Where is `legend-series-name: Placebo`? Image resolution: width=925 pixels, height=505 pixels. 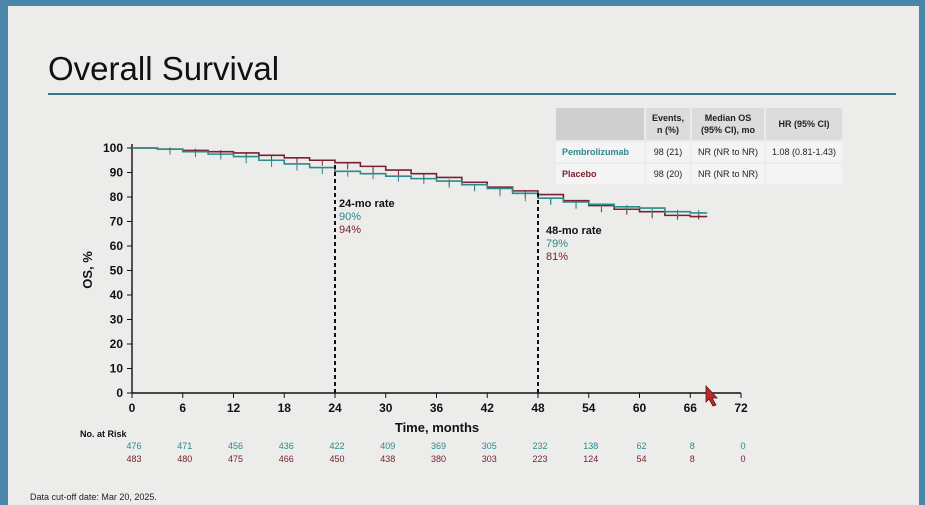
legend-series-name: Placebo is located at coordinates (600, 174).